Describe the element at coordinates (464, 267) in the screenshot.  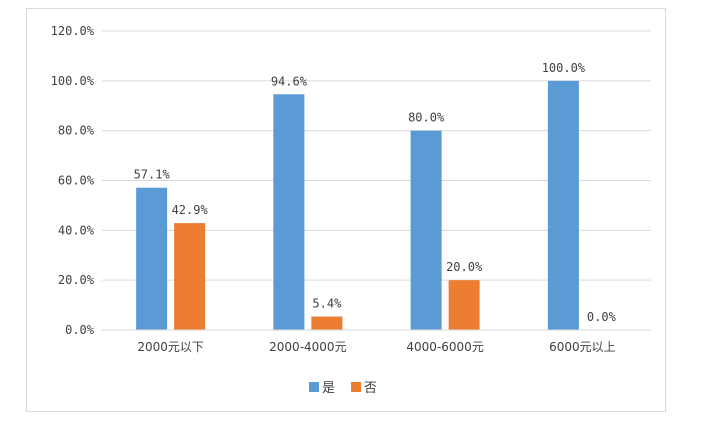
I see `data-label: 20.0%` at that location.